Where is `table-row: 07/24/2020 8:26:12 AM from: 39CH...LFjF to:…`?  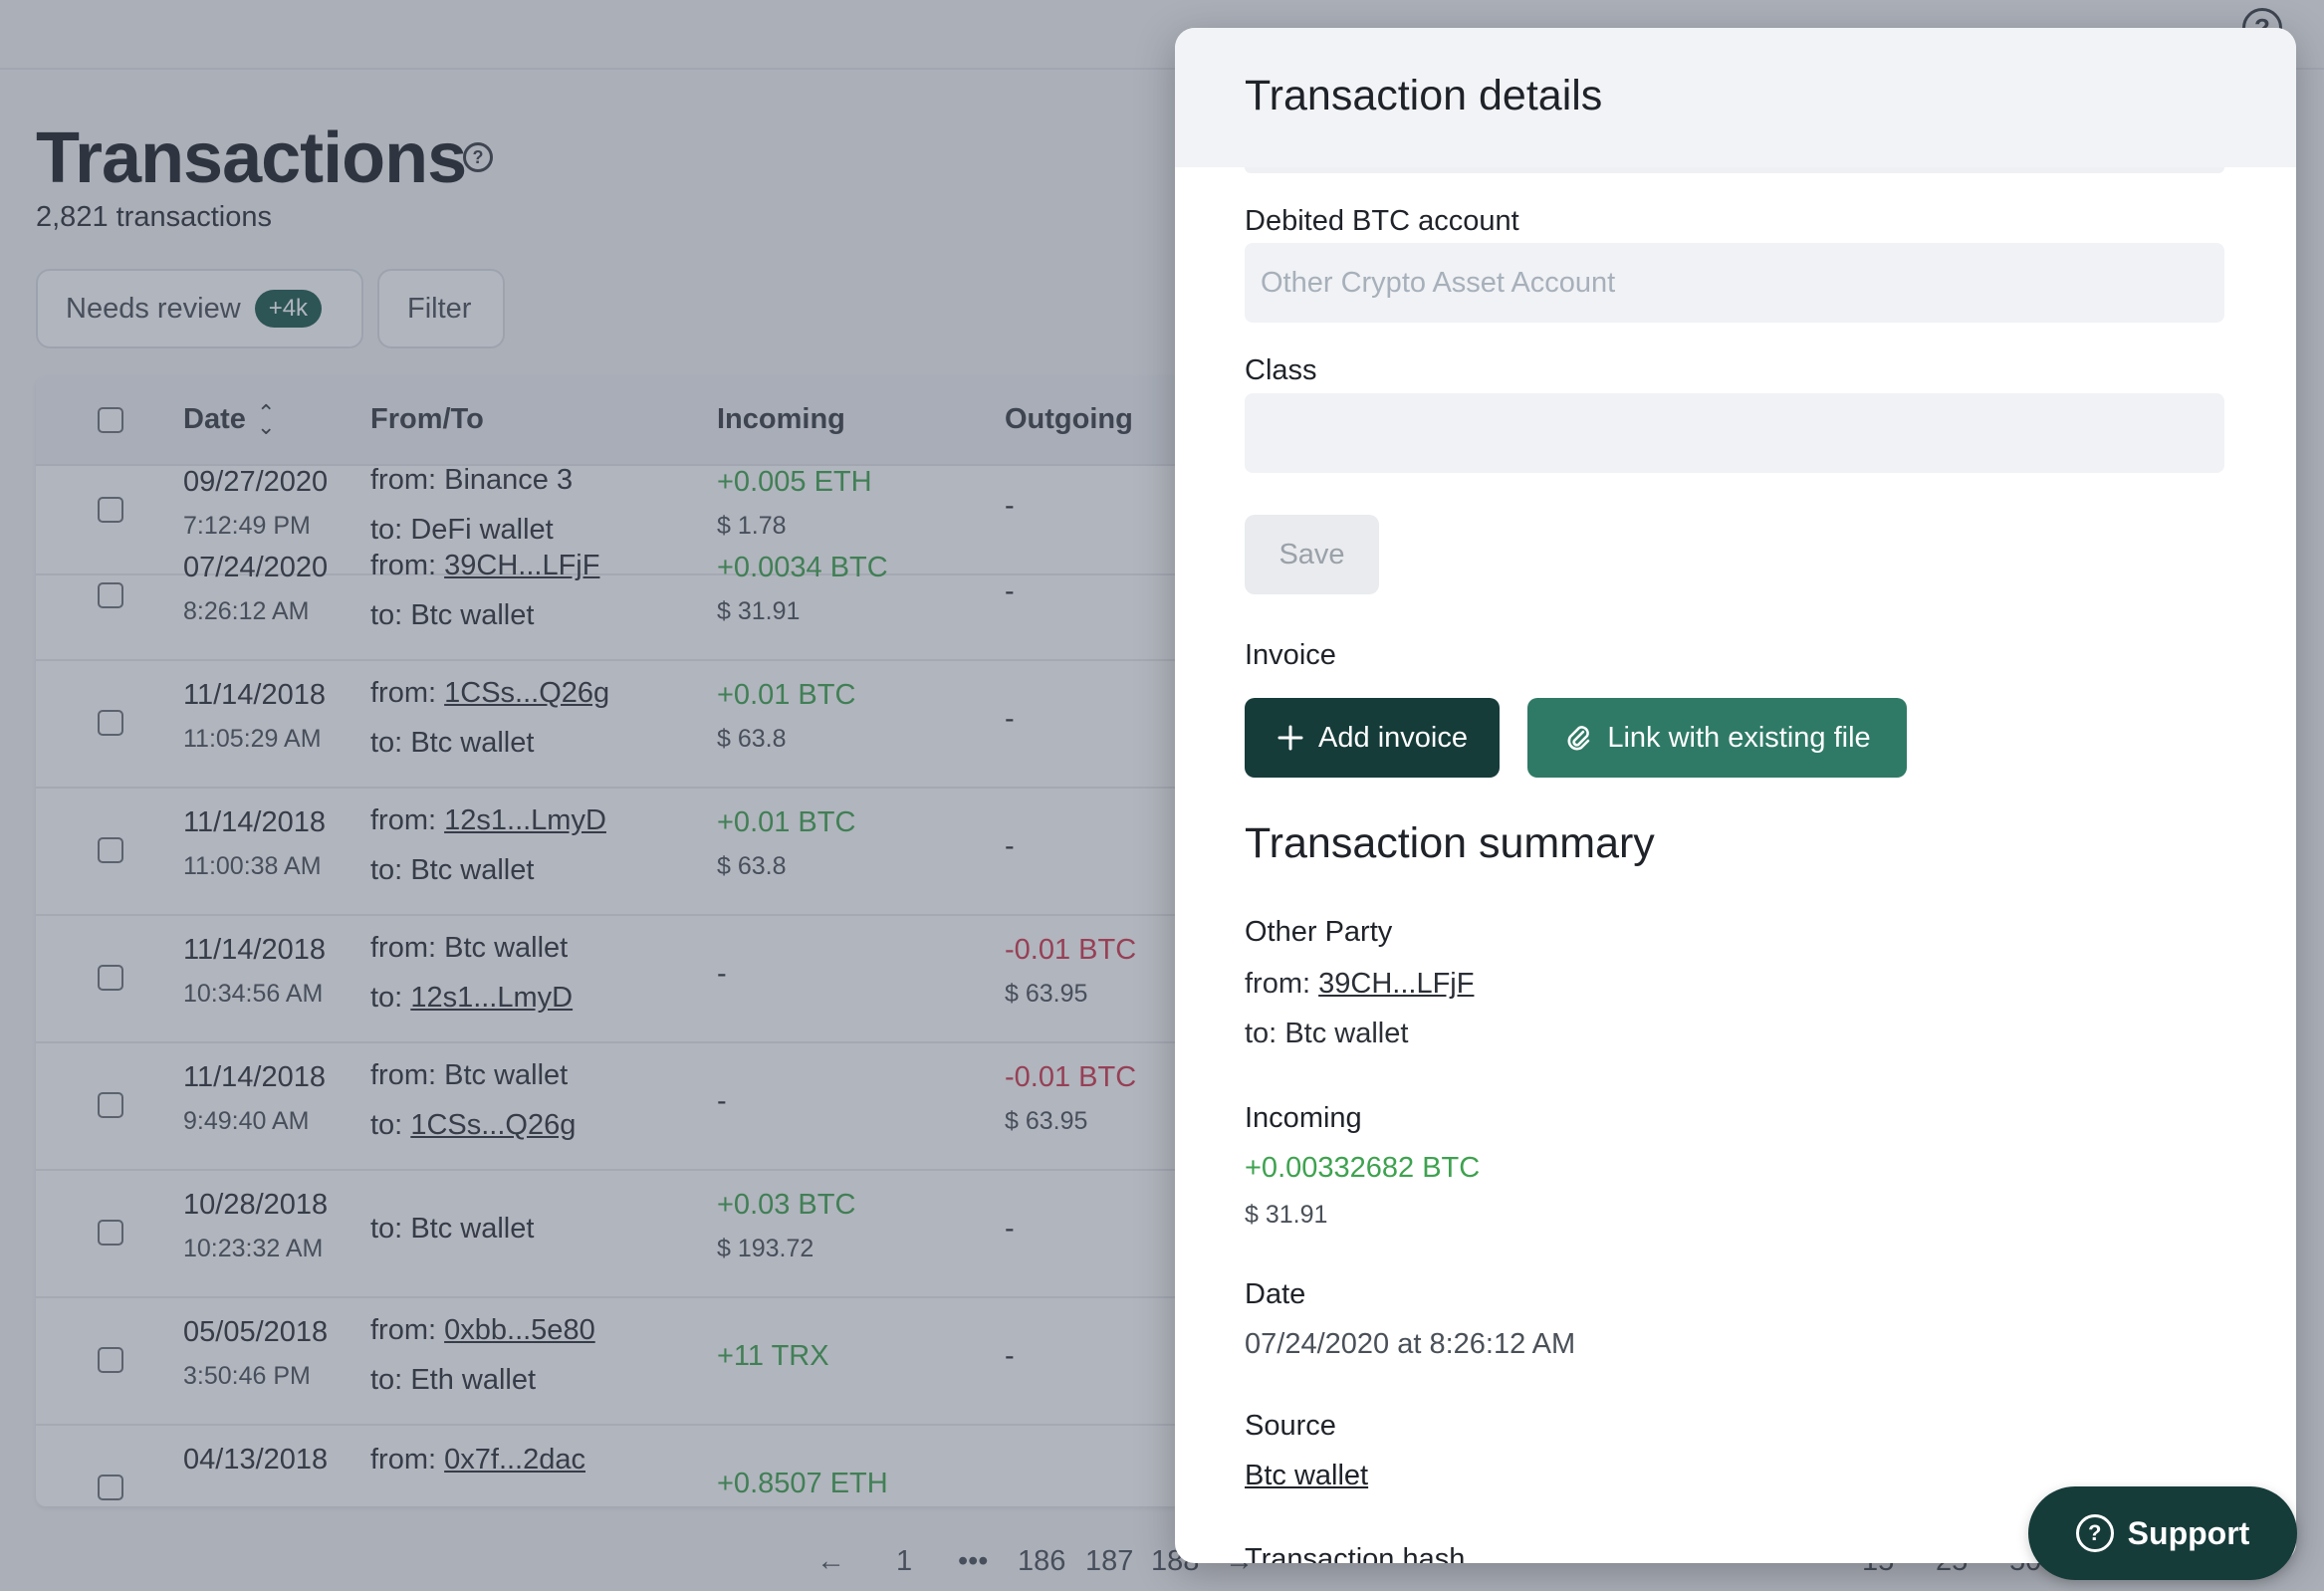
table-row: 07/24/2020 8:26:12 AM from: 39CH...LFjF to:… is located at coordinates (625, 596).